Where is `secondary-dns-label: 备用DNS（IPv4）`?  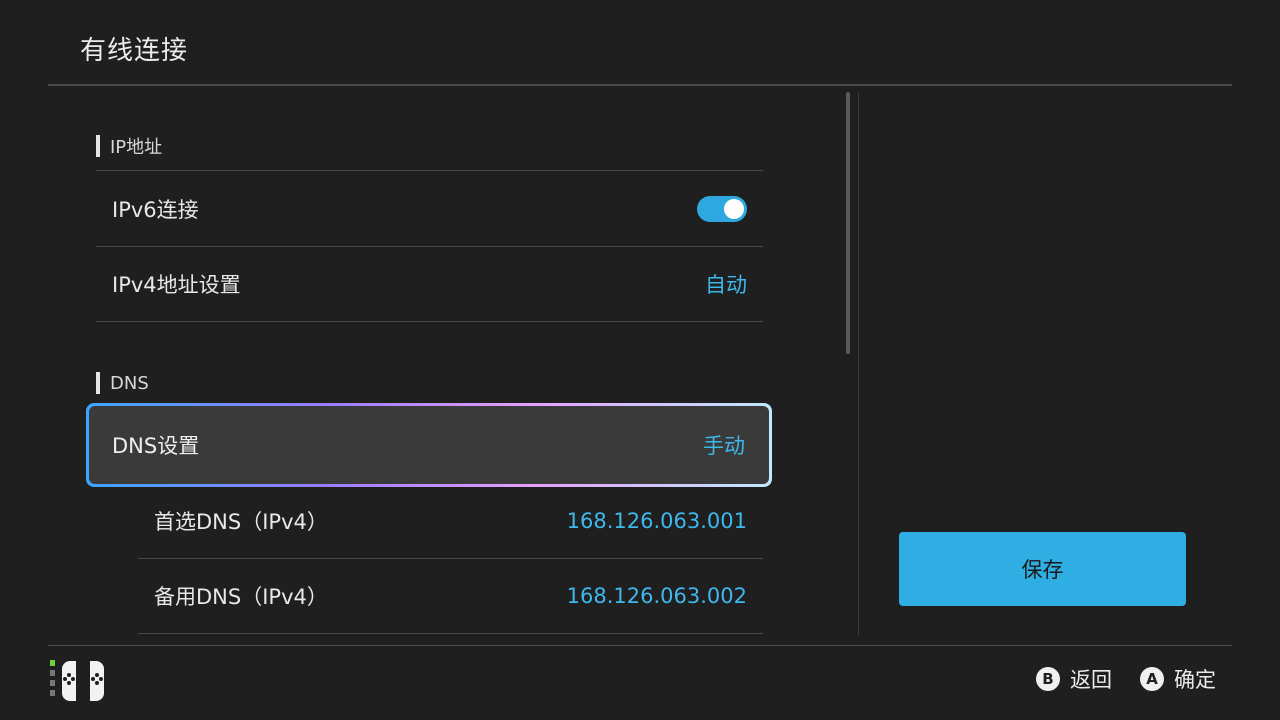 secondary-dns-label: 备用DNS（IPv4） is located at coordinates (241, 597).